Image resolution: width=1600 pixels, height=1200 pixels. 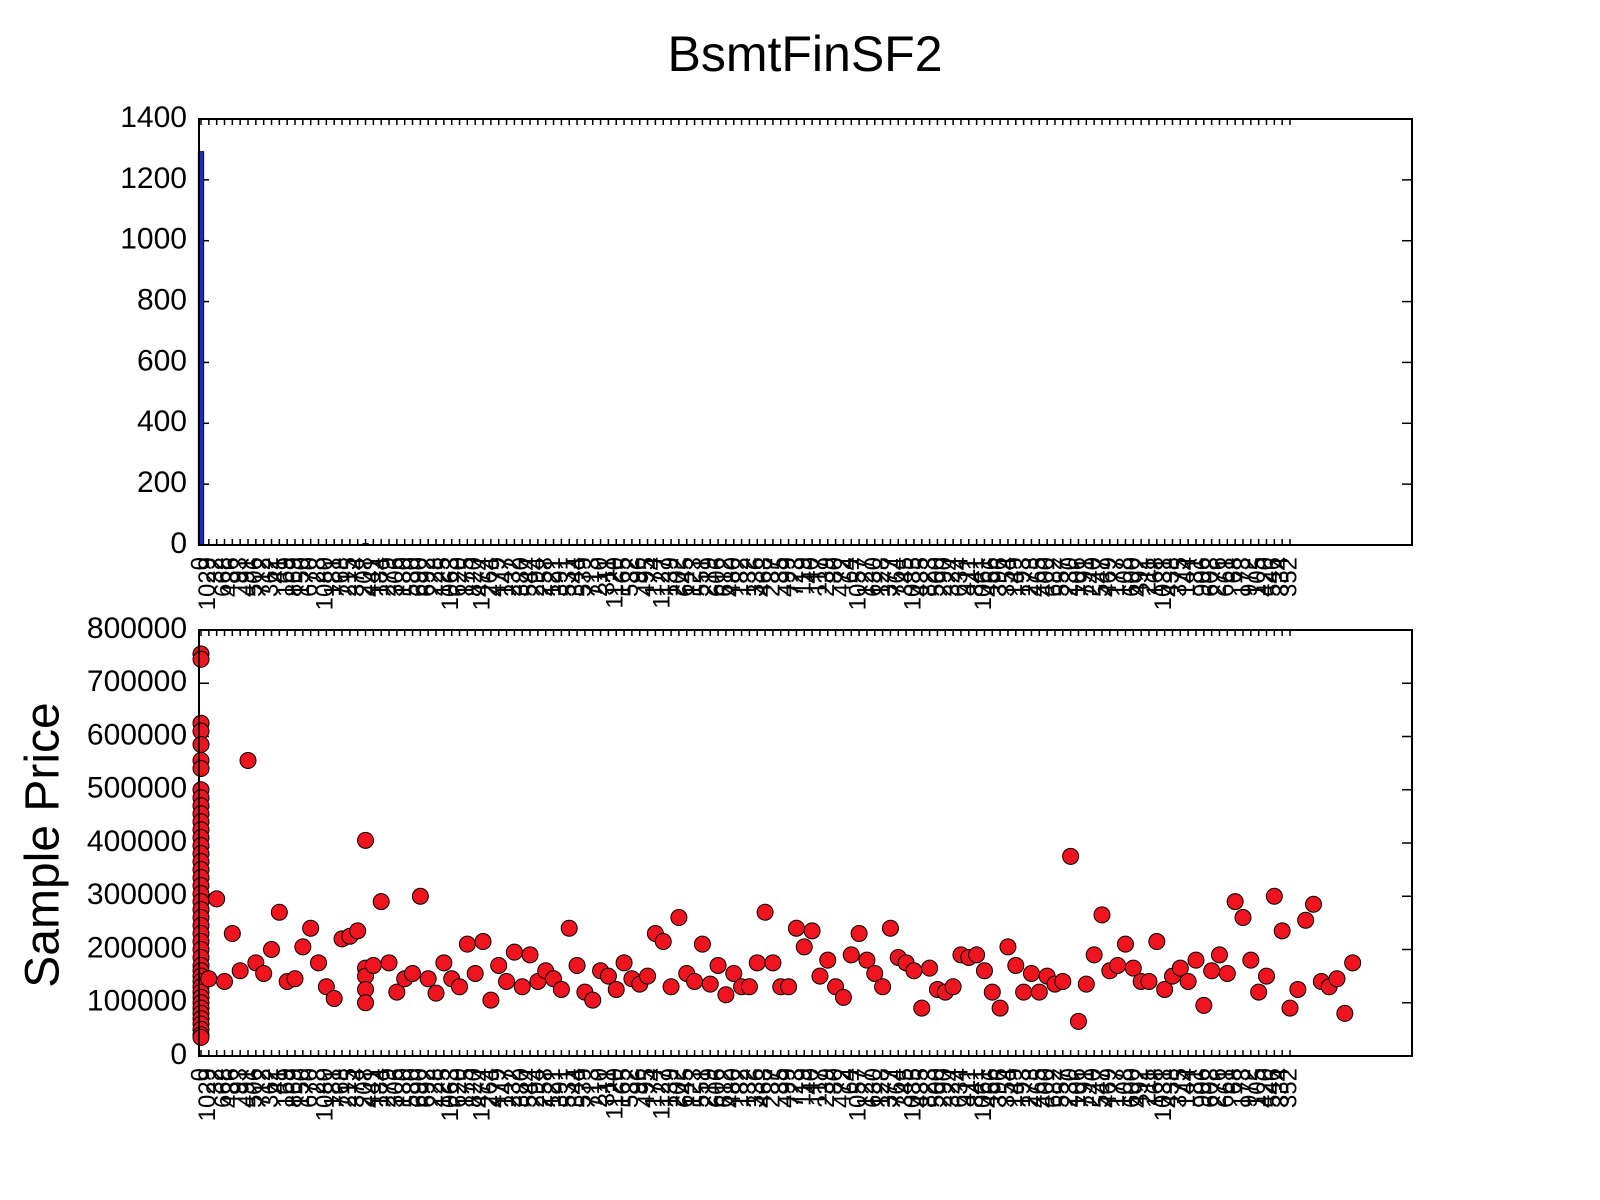 What do you see at coordinates (1053, 1088) in the screenshot?
I see `x-tick-label: 682` at bounding box center [1053, 1088].